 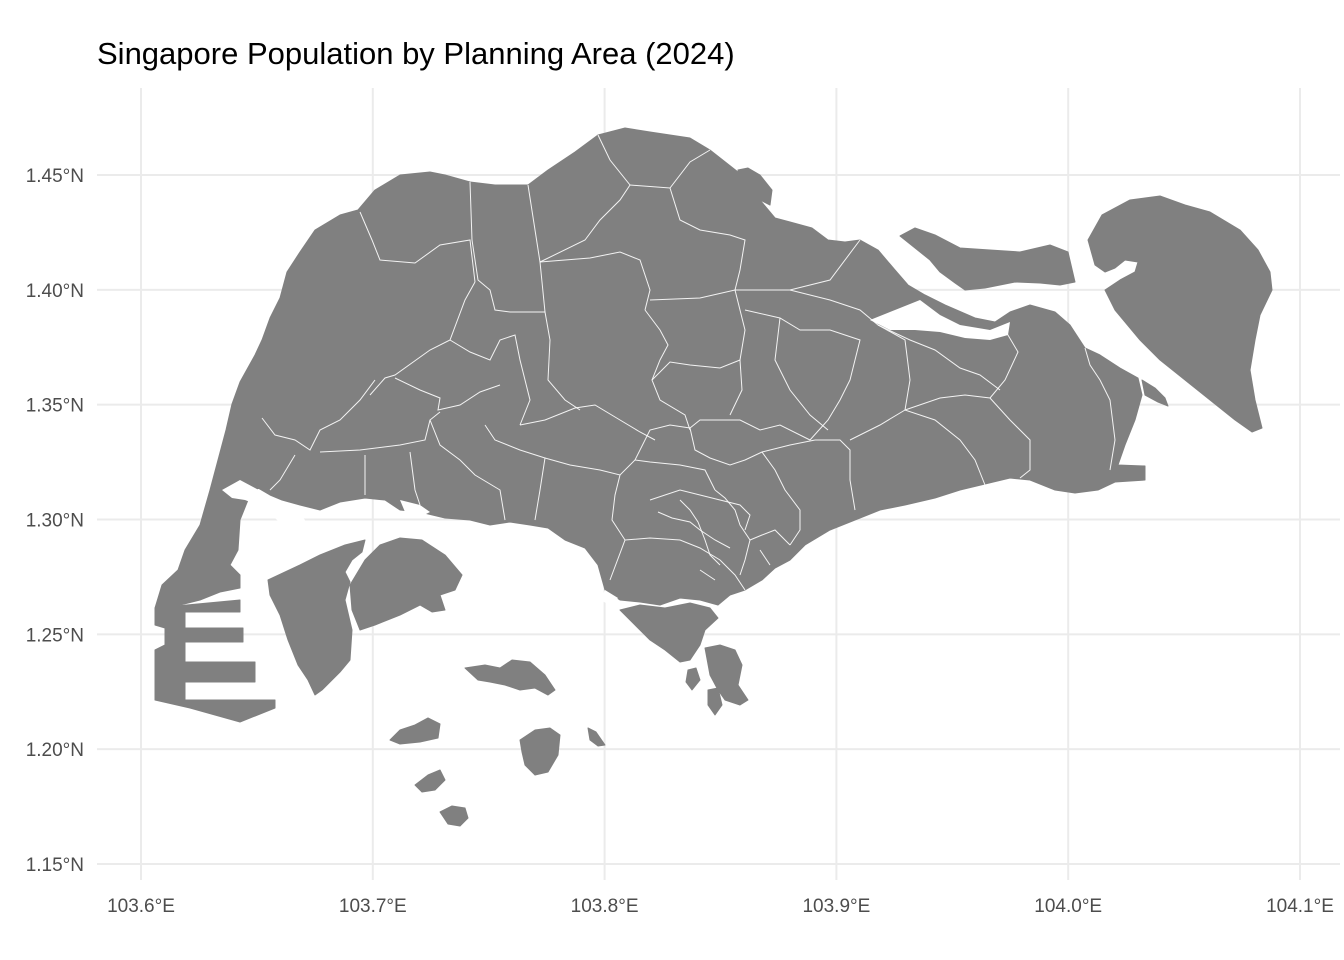 What do you see at coordinates (141, 906) in the screenshot?
I see `x-tick-label: 103.6°E` at bounding box center [141, 906].